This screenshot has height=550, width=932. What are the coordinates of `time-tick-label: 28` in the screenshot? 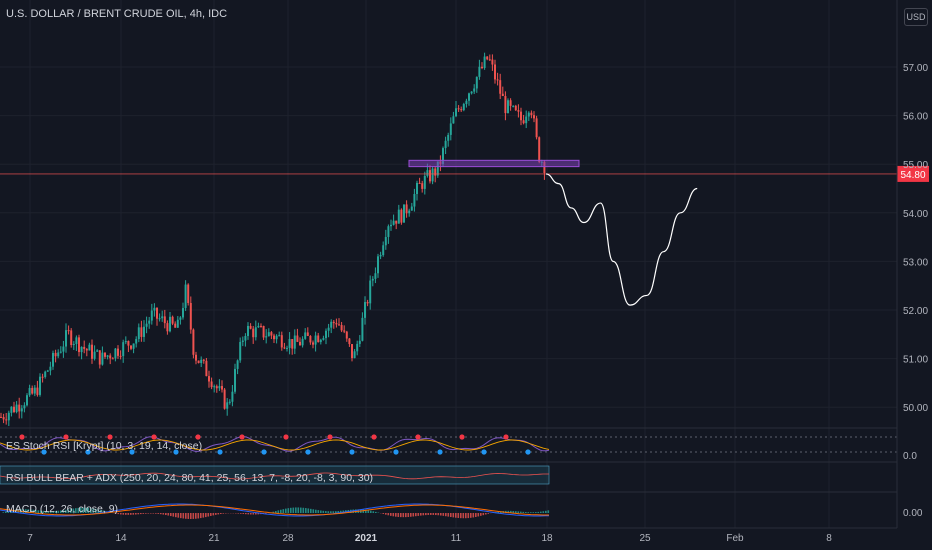 It's located at (288, 538).